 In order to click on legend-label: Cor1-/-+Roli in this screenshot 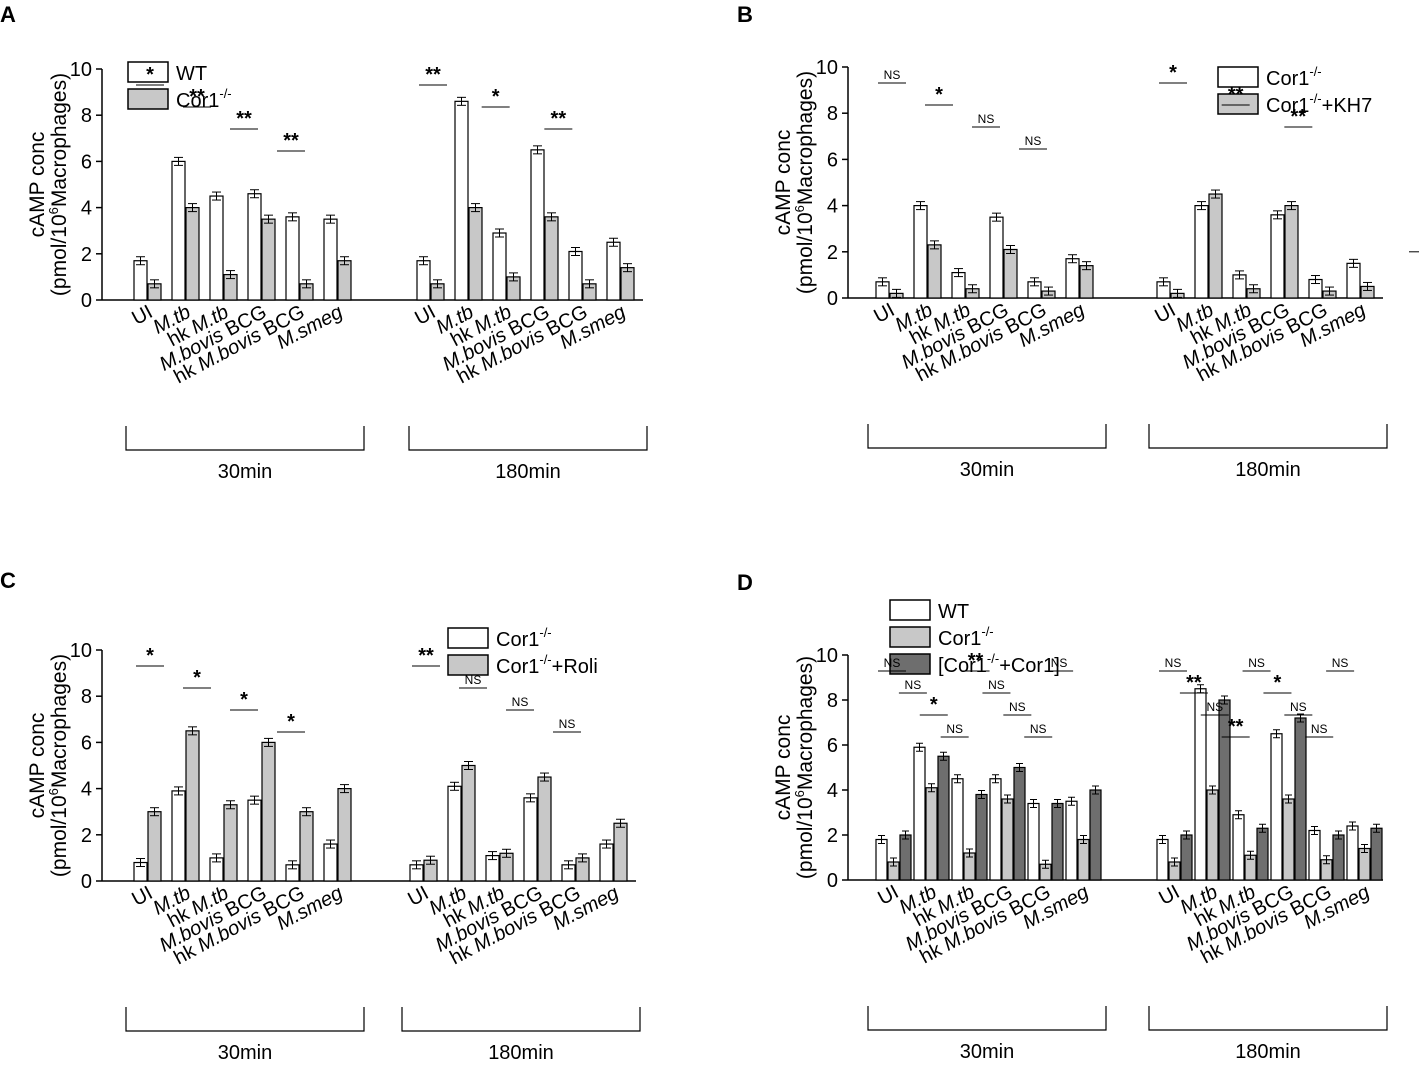, I will do `click(547, 665)`.